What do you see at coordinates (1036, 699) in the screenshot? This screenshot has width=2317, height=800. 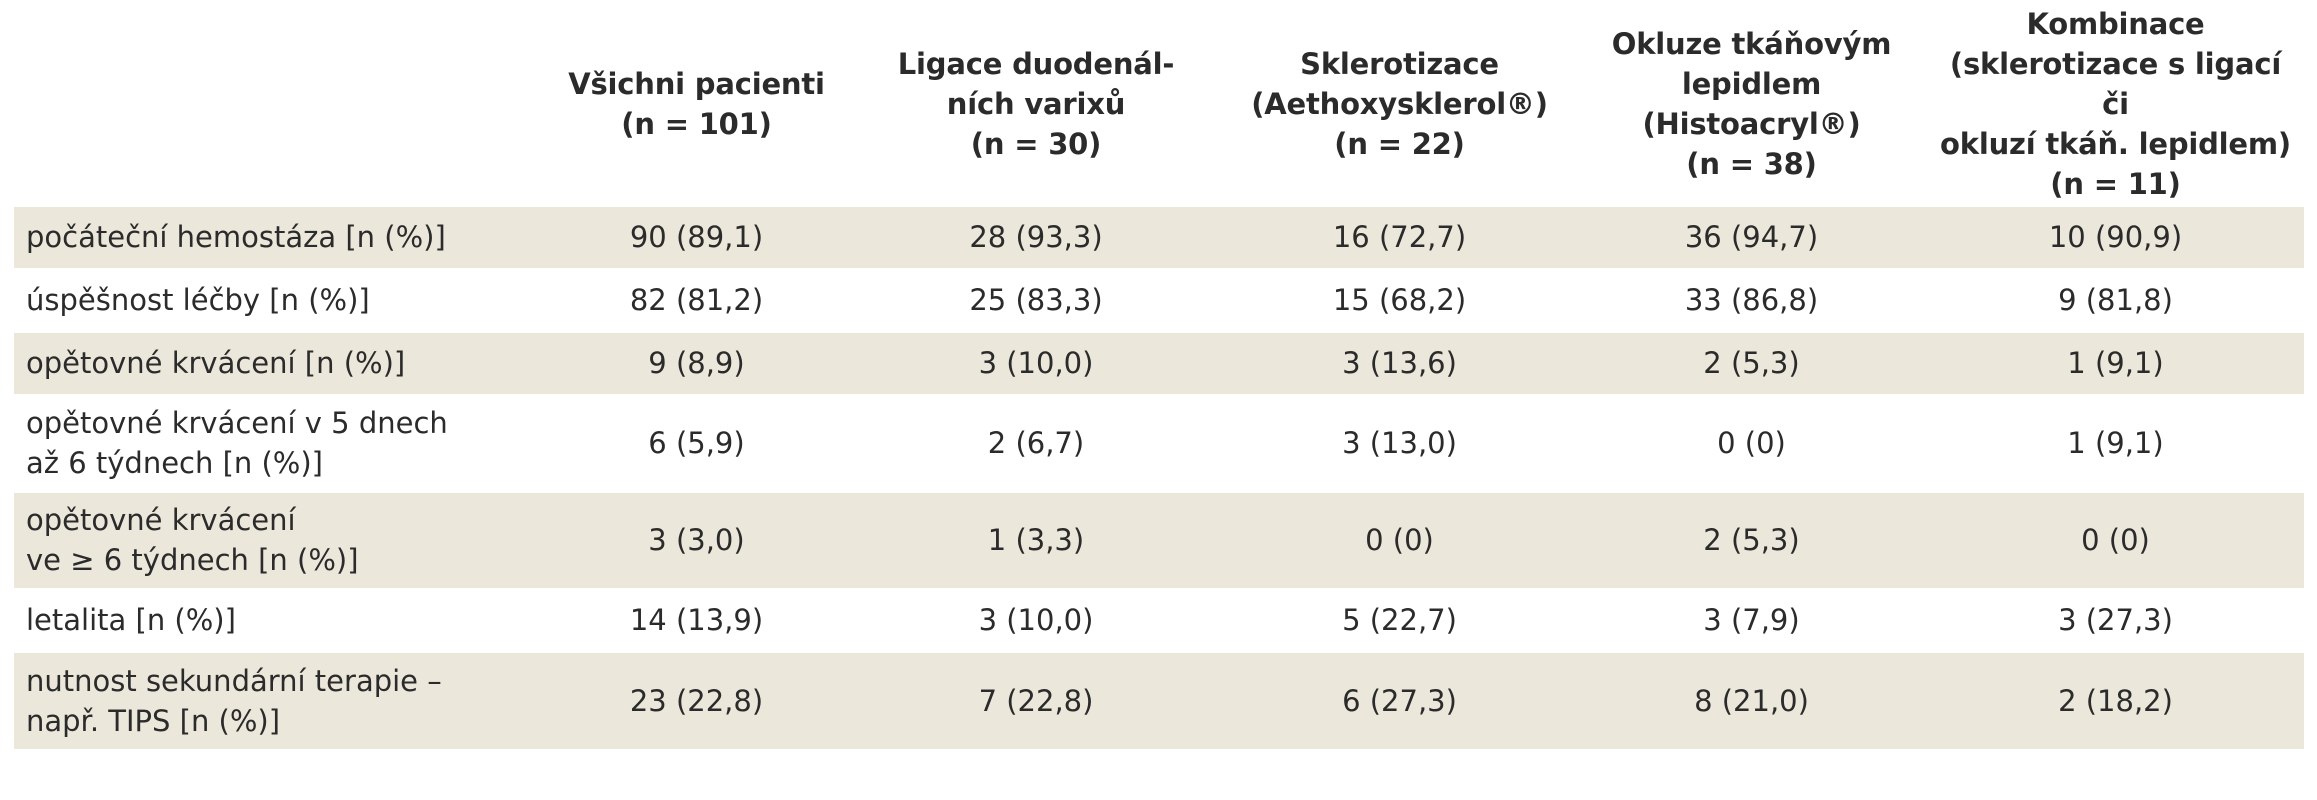 I see `table-cell: 7 (22,8)` at bounding box center [1036, 699].